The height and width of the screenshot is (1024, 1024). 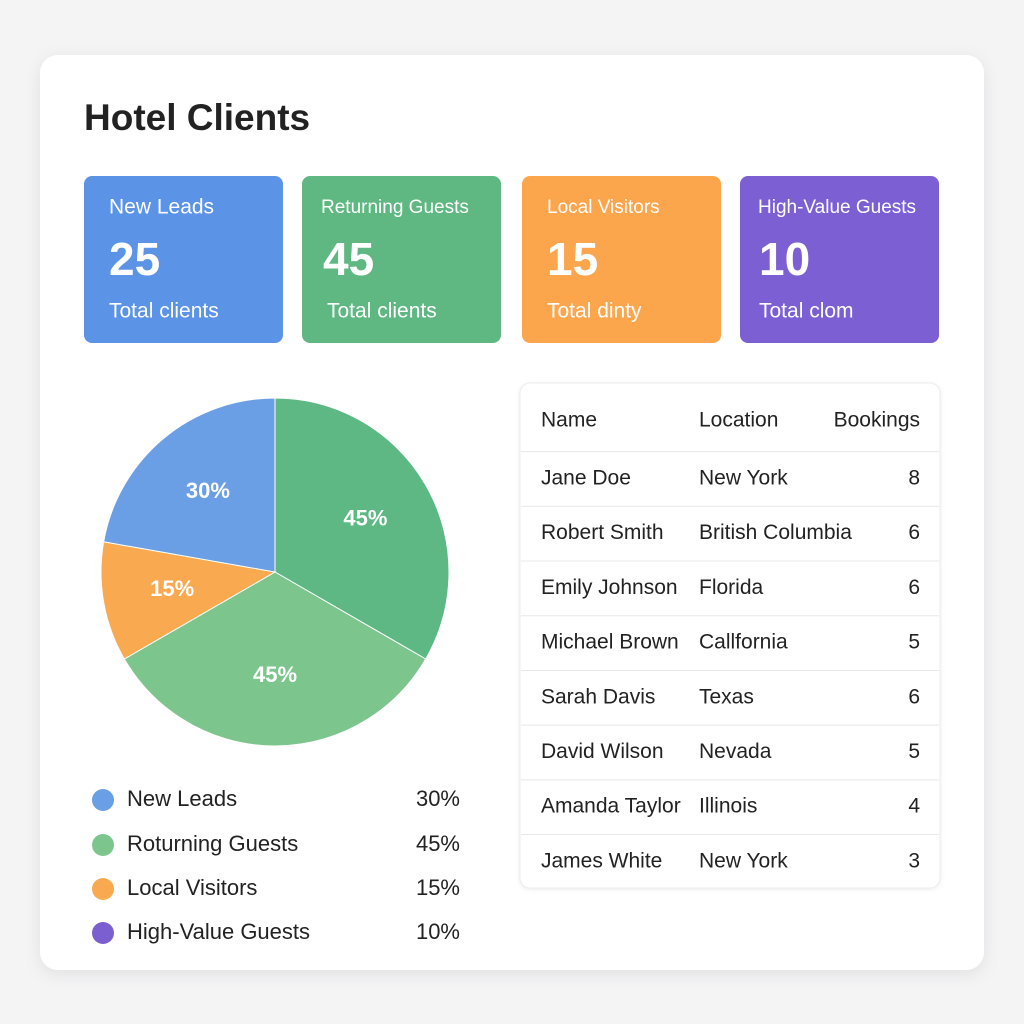 What do you see at coordinates (218, 931) in the screenshot?
I see `legend-name: High-Value Guests` at bounding box center [218, 931].